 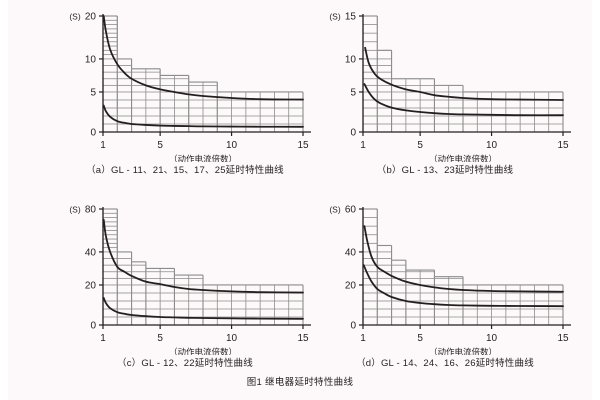 I want to click on chart-caption-b: （b）GL - 13、23延时特性曲线, so click(x=445, y=170).